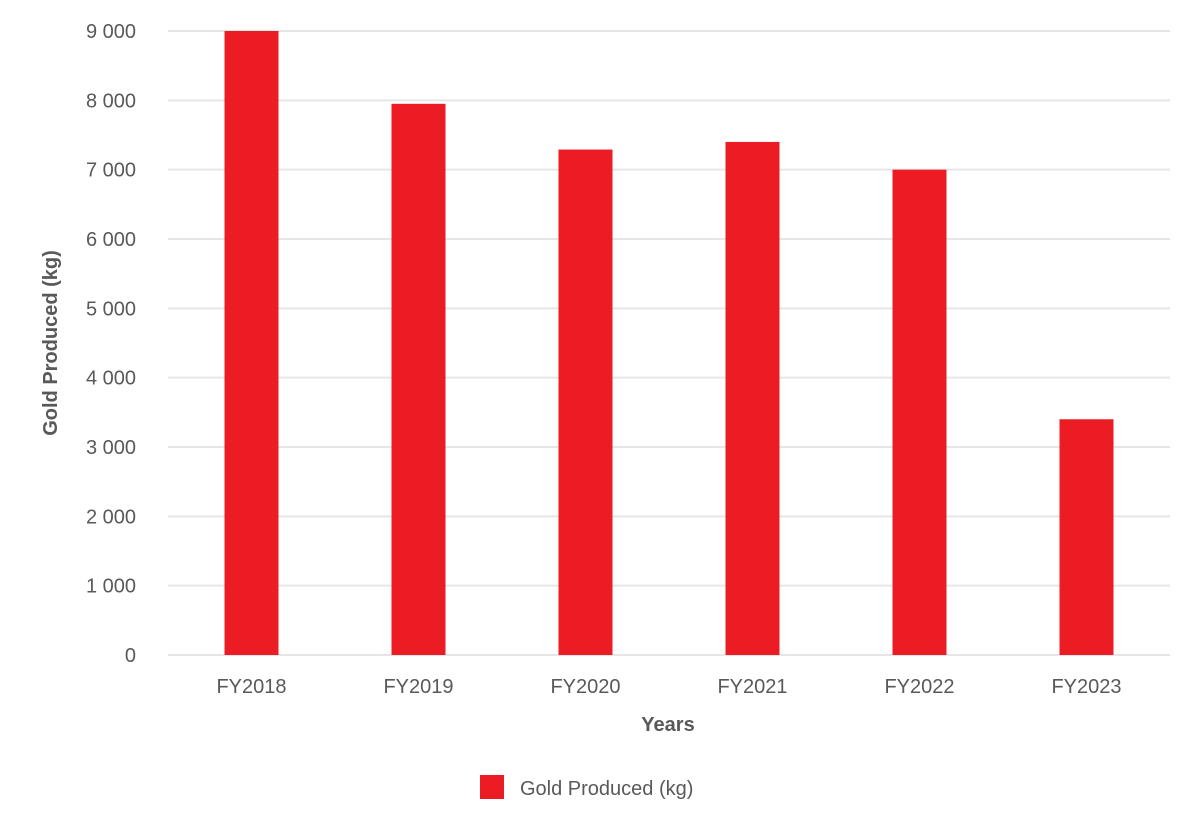  What do you see at coordinates (1086, 537) in the screenshot?
I see `bar-fy2023` at bounding box center [1086, 537].